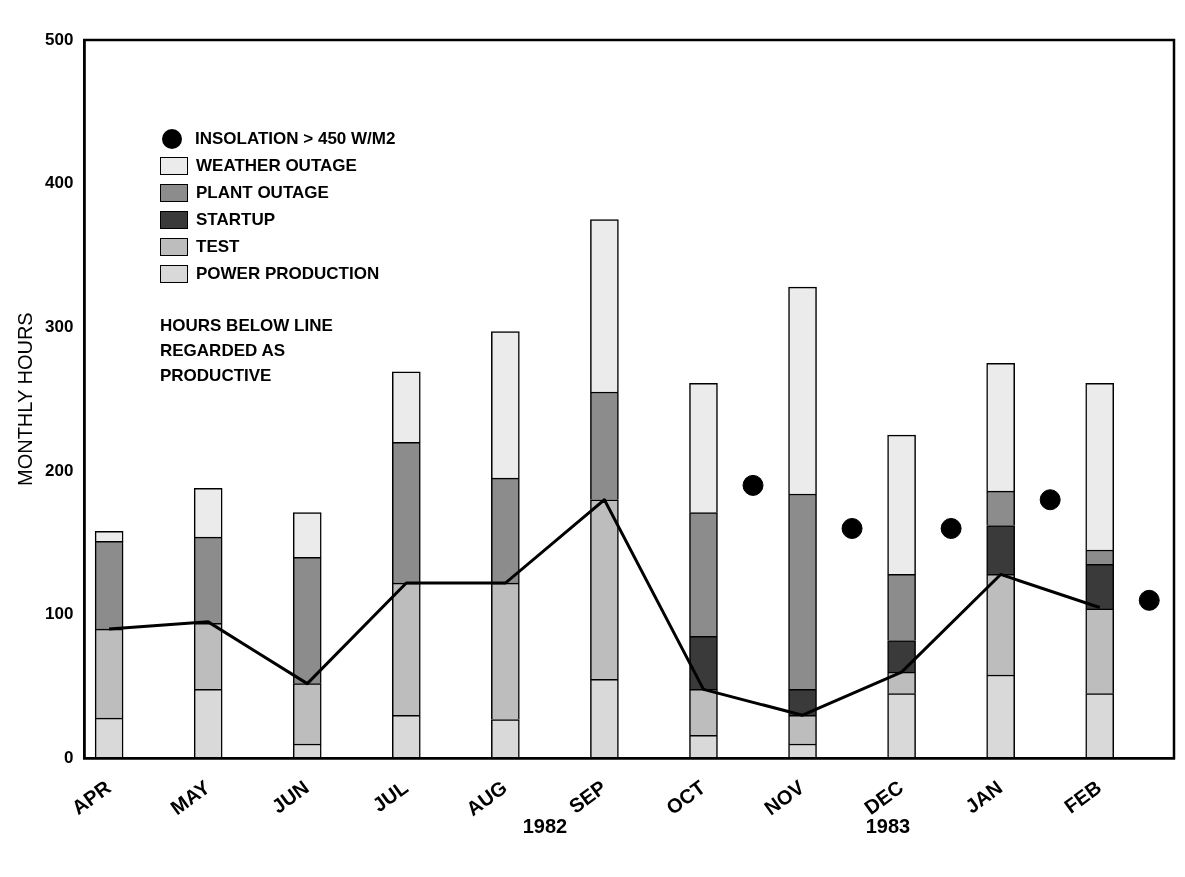 This screenshot has width=1185, height=877. Describe the element at coordinates (545, 826) in the screenshot. I see `text: 1982` at that location.